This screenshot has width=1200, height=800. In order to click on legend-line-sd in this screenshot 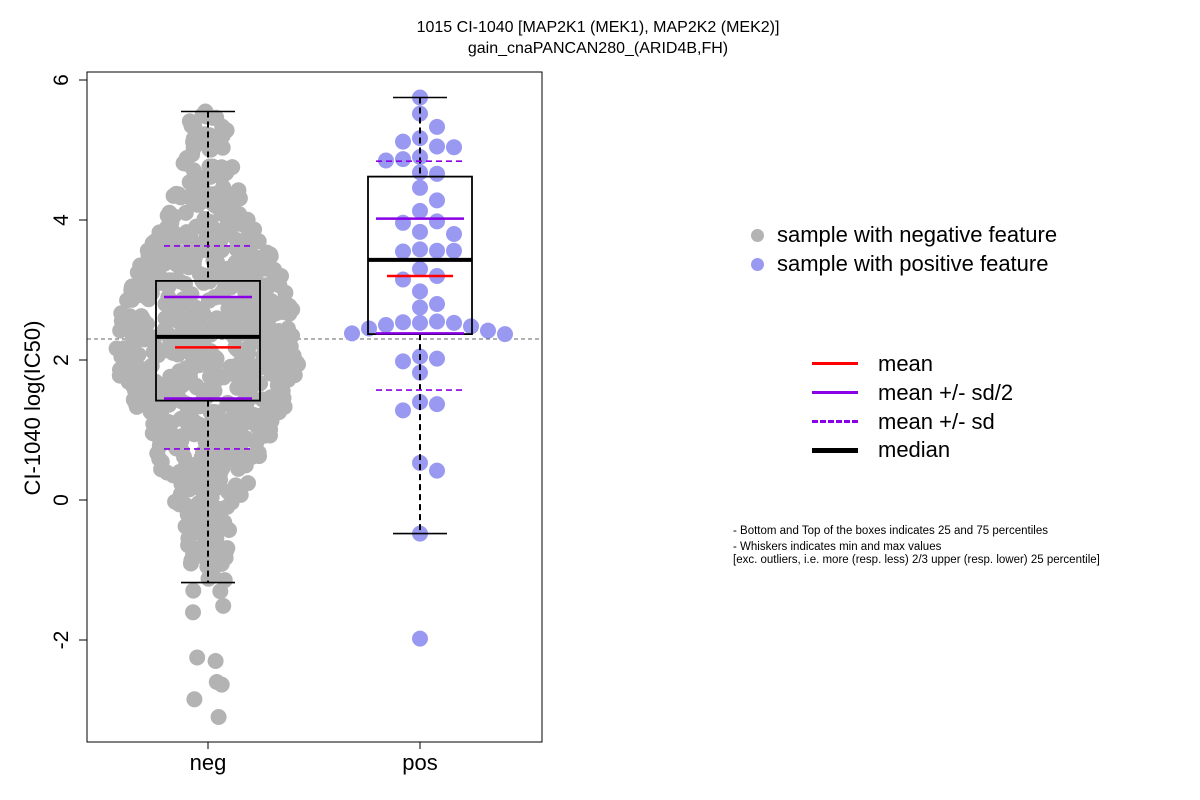, I will do `click(835, 421)`.